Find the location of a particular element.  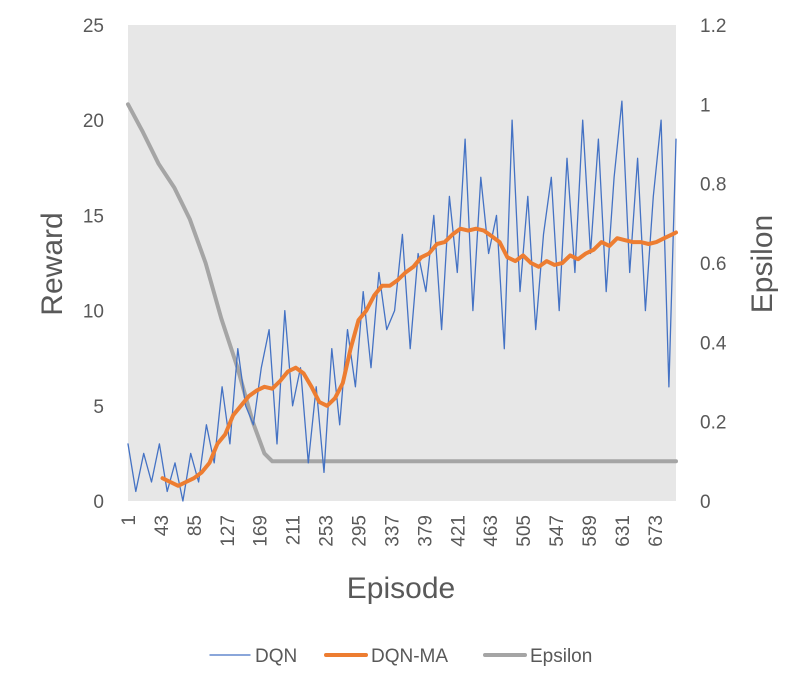

x-tick-label: 337 is located at coordinates (392, 531).